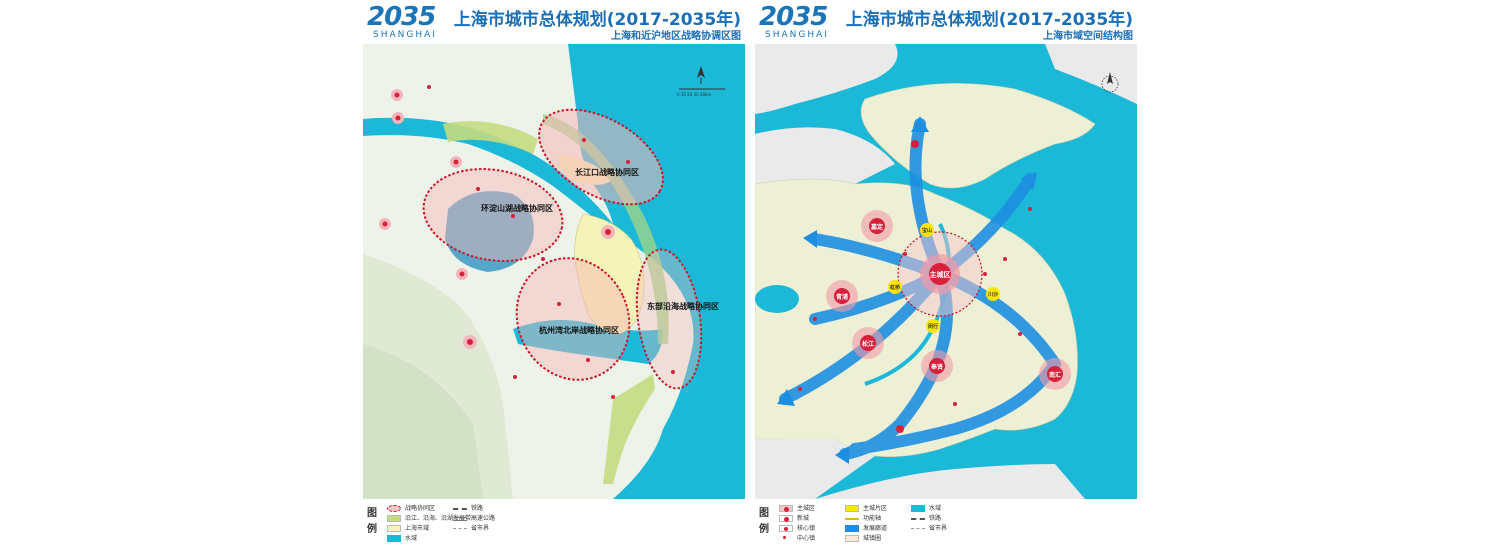 This screenshot has width=1500, height=545. Describe the element at coordinates (489, 231) in the screenshot. I see `taihu-lake` at that location.